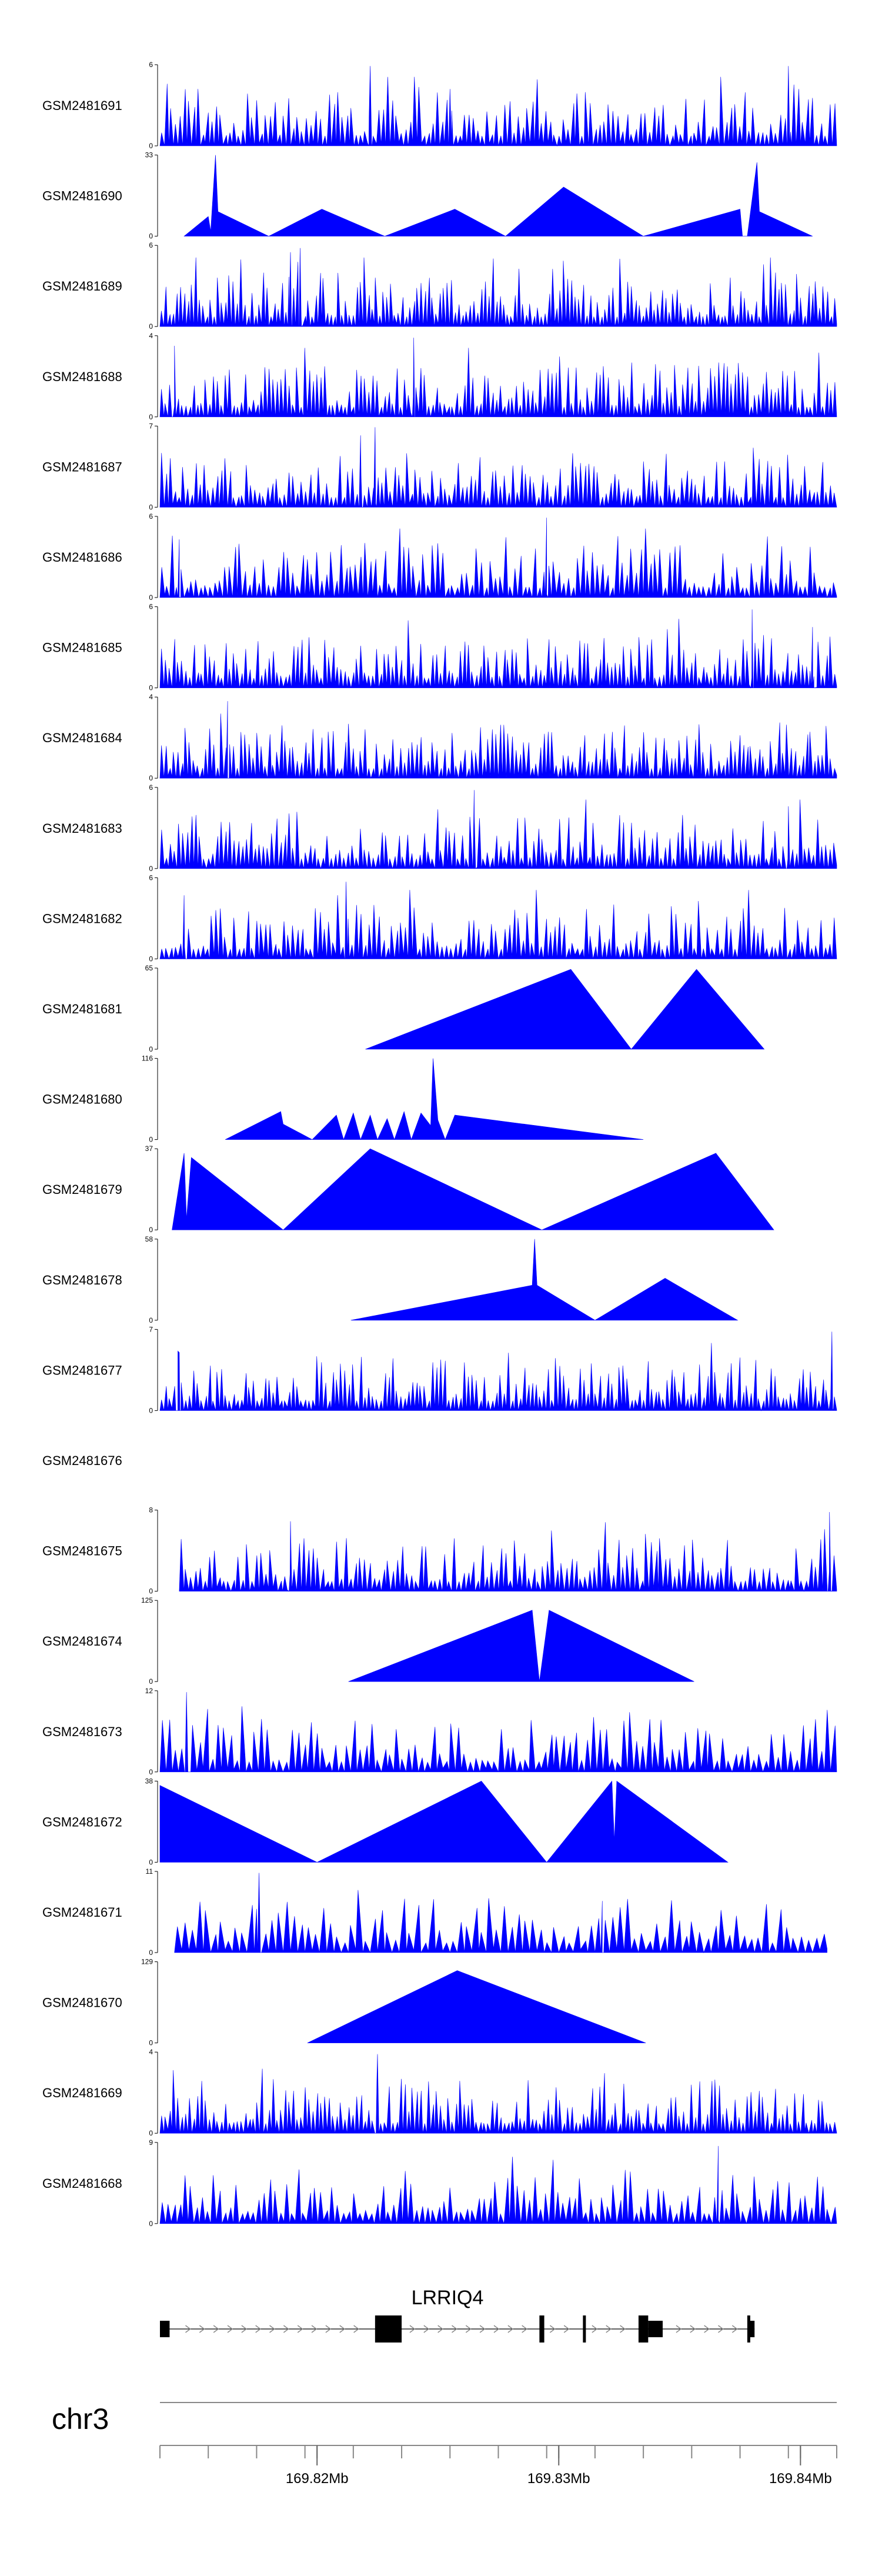 This screenshot has width=882, height=2576. Describe the element at coordinates (147, 1600) in the screenshot. I see `y-max-label: 125` at that location.